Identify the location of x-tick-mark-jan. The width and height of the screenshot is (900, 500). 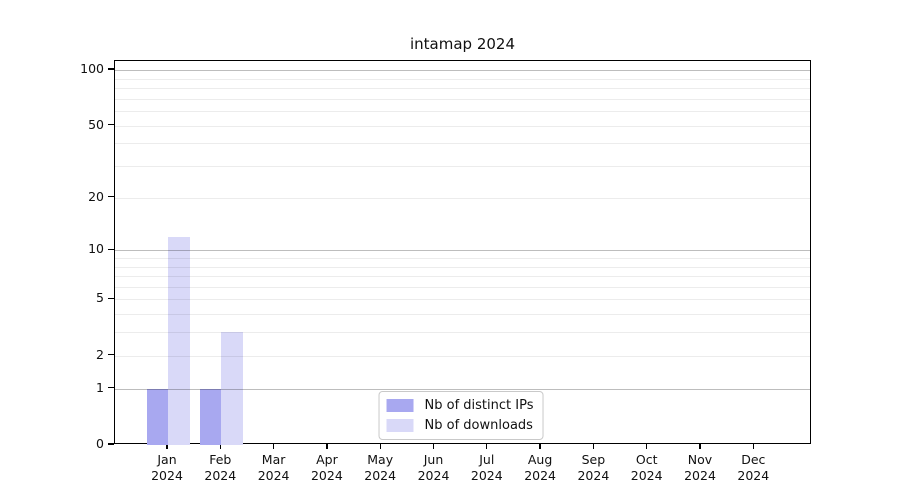
(167, 446).